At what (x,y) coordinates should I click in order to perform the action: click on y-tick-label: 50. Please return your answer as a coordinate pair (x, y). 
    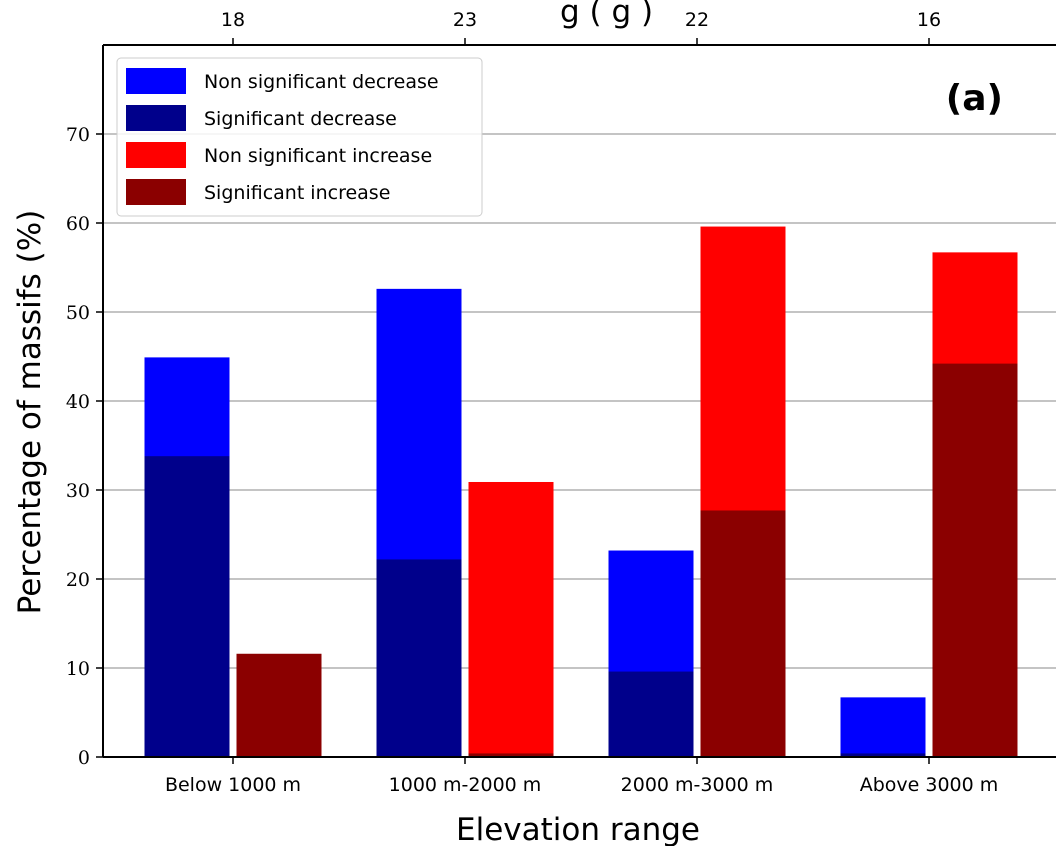
    Looking at the image, I should click on (78, 313).